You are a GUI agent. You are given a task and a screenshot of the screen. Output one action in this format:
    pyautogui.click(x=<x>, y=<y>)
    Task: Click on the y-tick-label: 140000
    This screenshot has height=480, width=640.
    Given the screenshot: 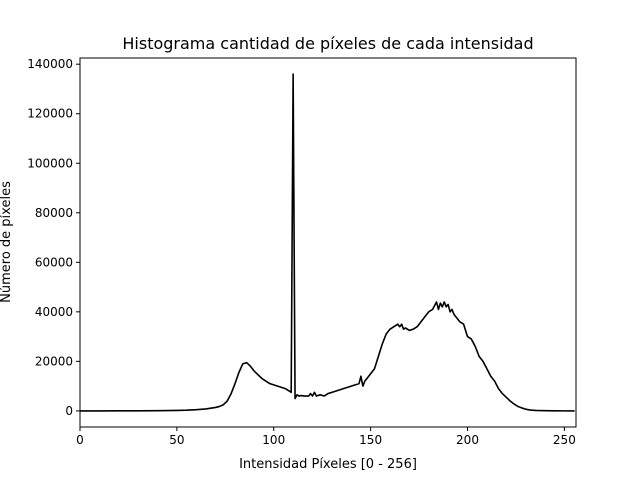 What is the action you would take?
    pyautogui.click(x=50, y=64)
    